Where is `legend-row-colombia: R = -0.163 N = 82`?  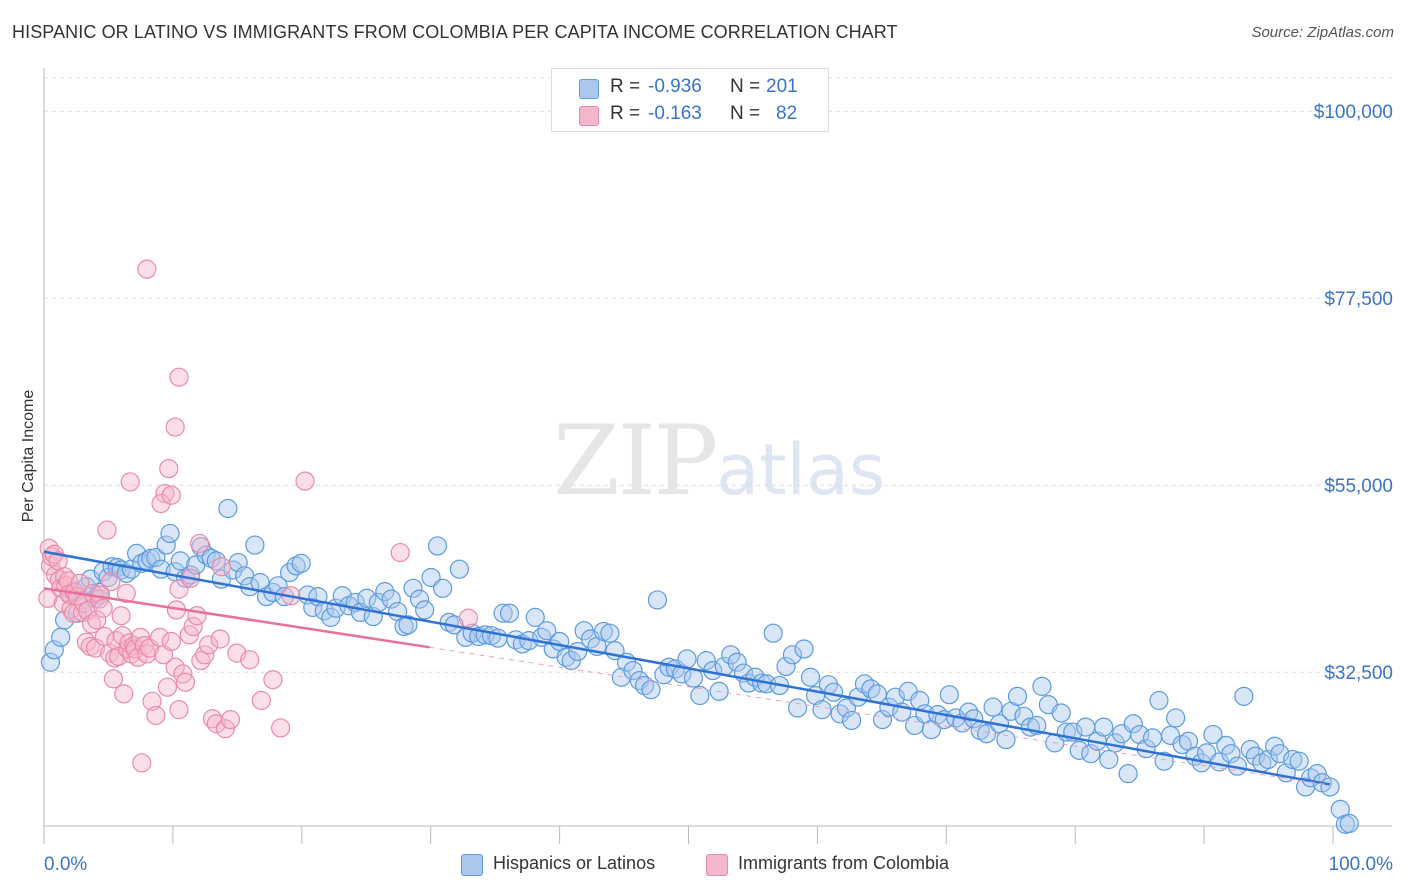
legend-row-colombia: R = -0.163 N = 82 is located at coordinates (690, 115).